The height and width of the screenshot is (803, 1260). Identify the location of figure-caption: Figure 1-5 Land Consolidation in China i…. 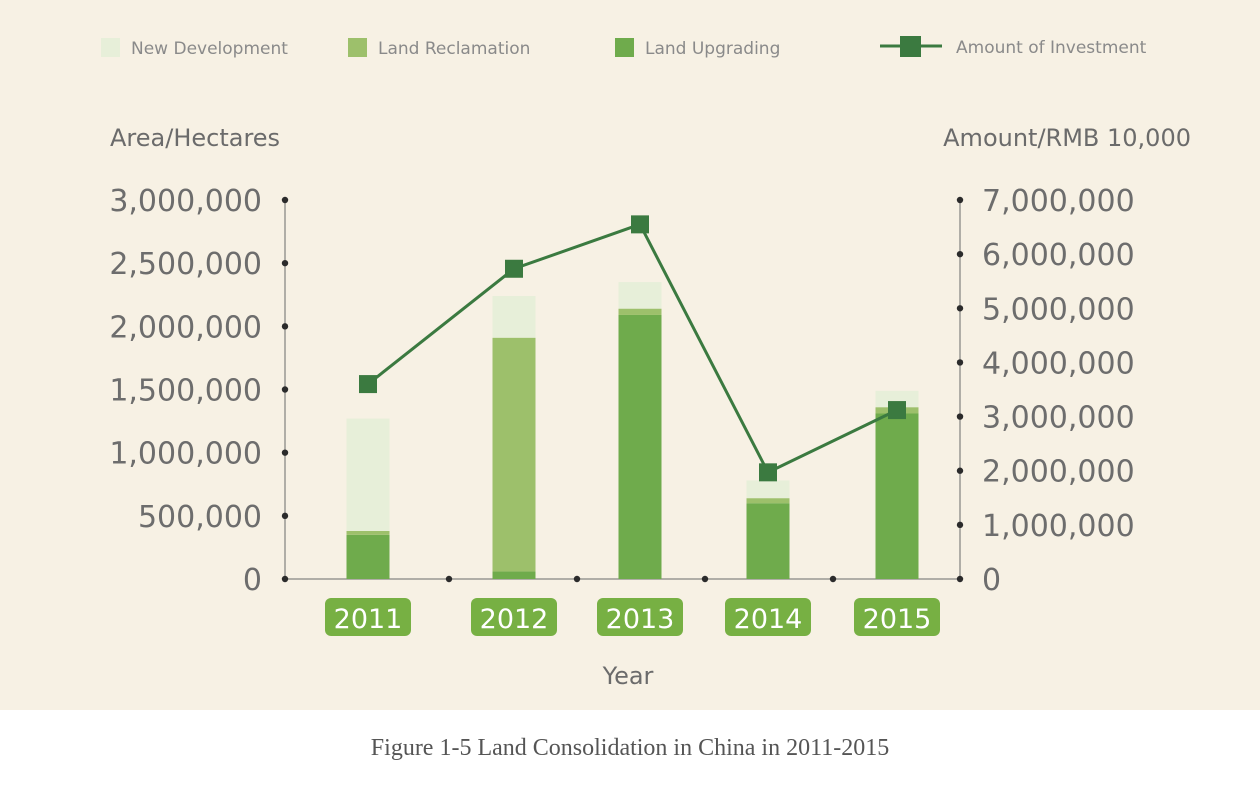
(630, 748).